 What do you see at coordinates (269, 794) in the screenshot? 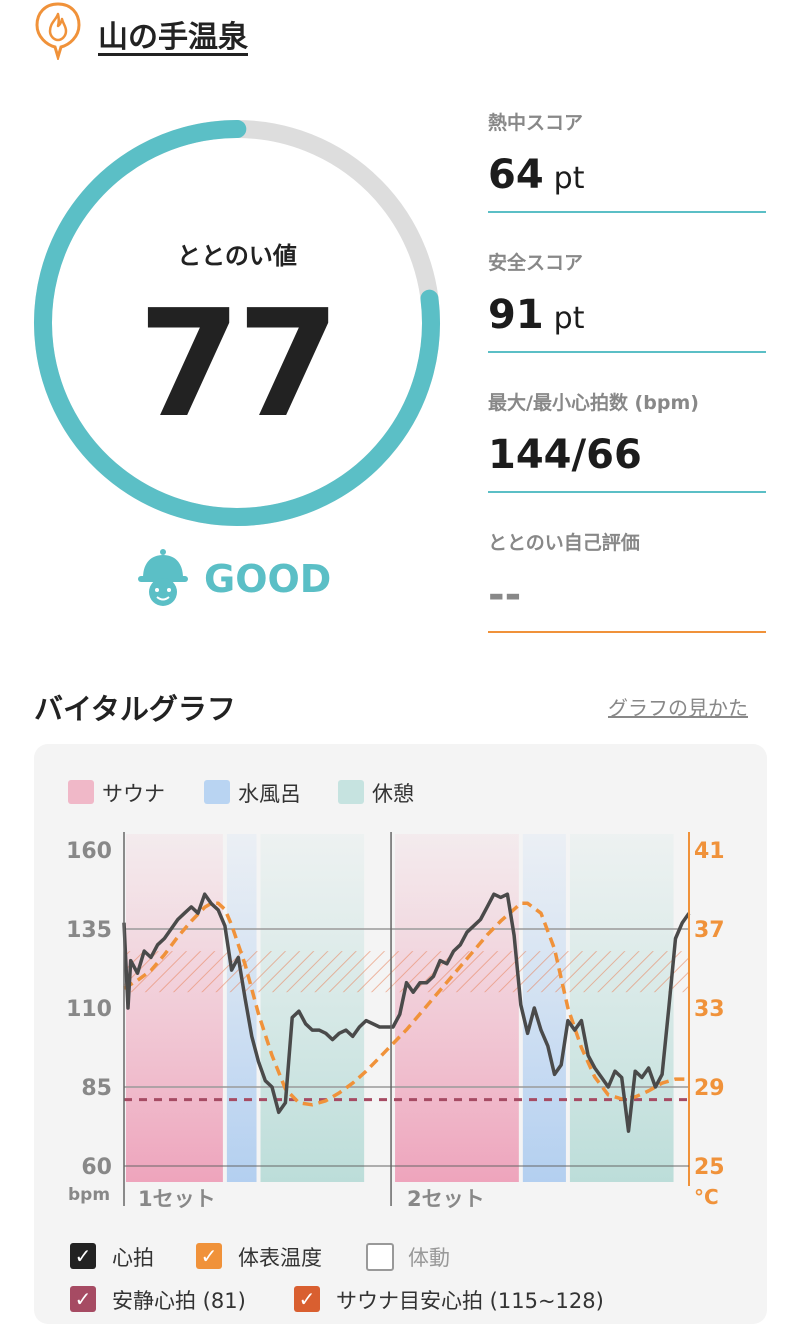
I see `legend-cold-label: 水風呂` at bounding box center [269, 794].